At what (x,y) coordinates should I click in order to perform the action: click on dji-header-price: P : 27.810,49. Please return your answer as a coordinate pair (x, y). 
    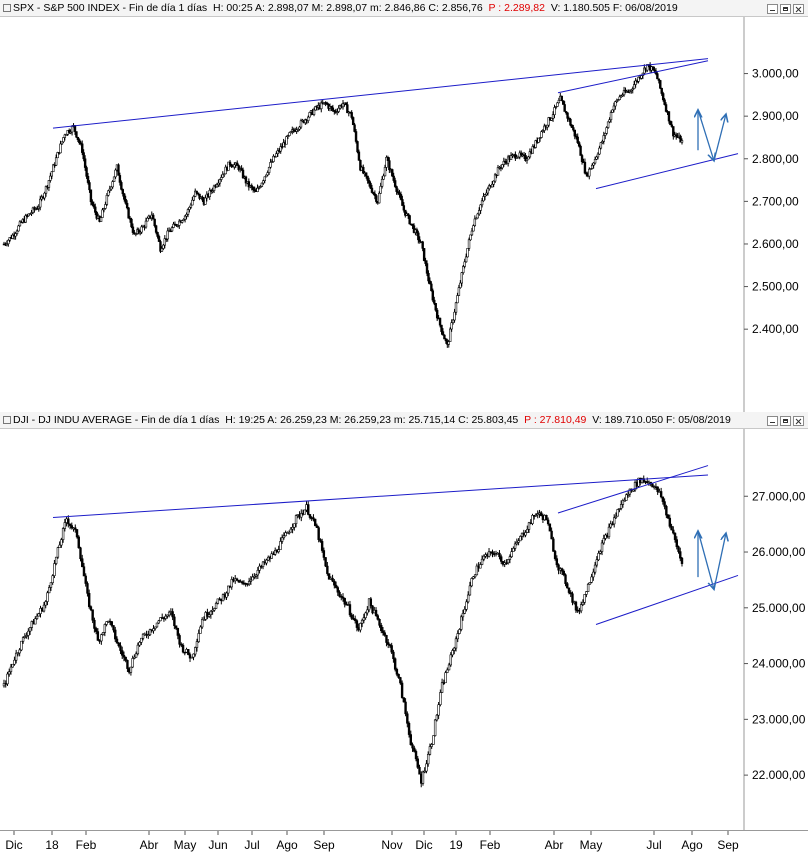
    Looking at the image, I should click on (555, 420).